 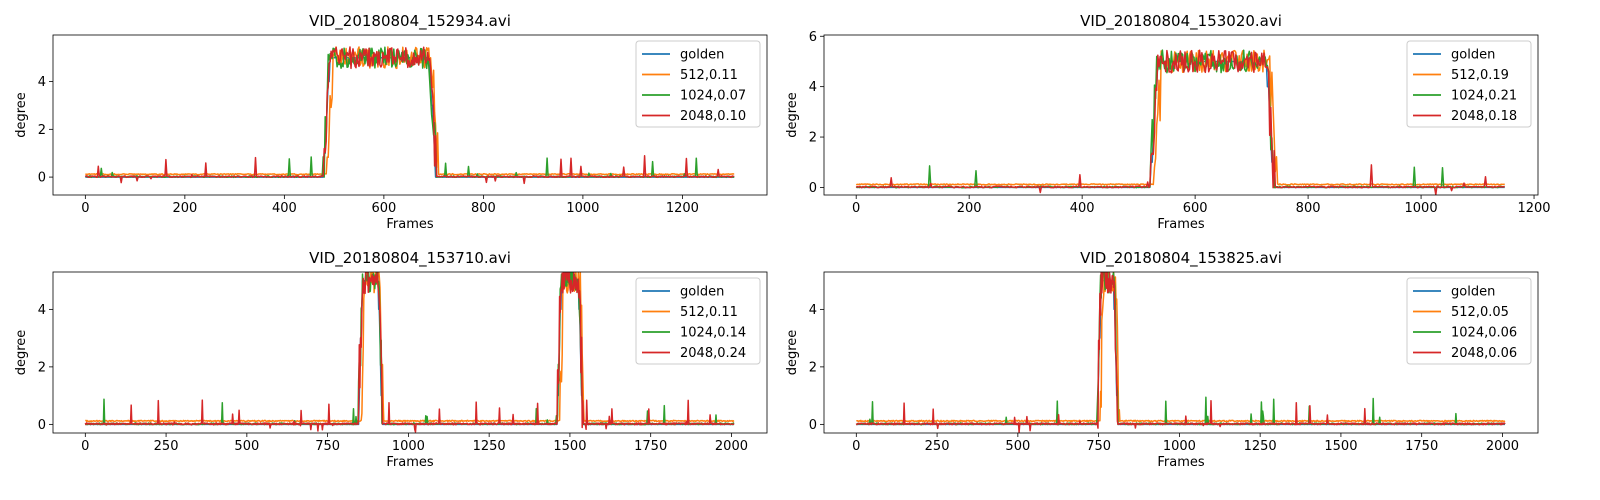 I want to click on legend: golden 512,0.11 1024,0.07 2048,0.10, so click(x=698, y=84).